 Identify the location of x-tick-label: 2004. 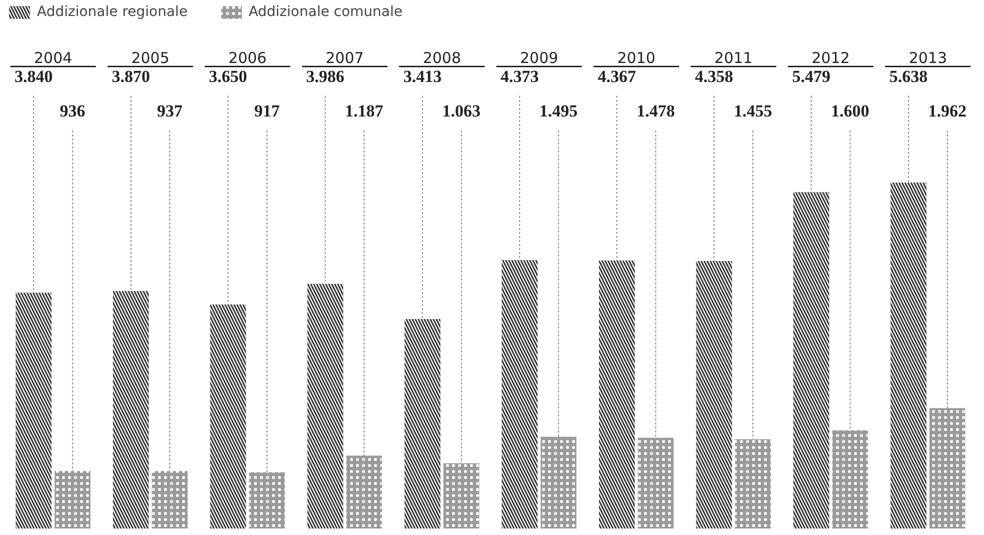
(53, 58).